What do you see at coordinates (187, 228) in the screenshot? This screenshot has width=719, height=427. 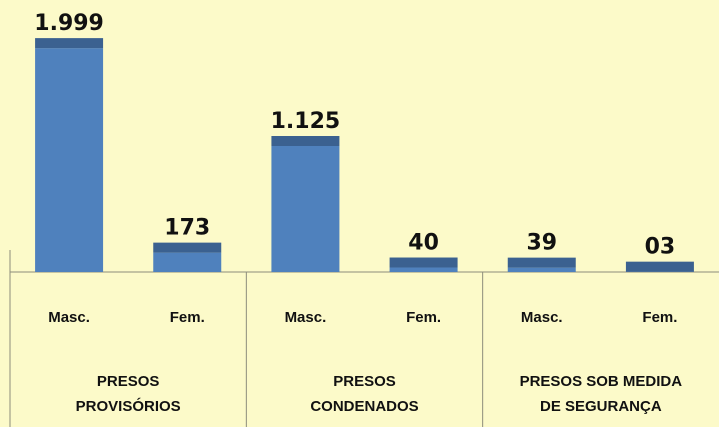 I see `value-label: 173` at bounding box center [187, 228].